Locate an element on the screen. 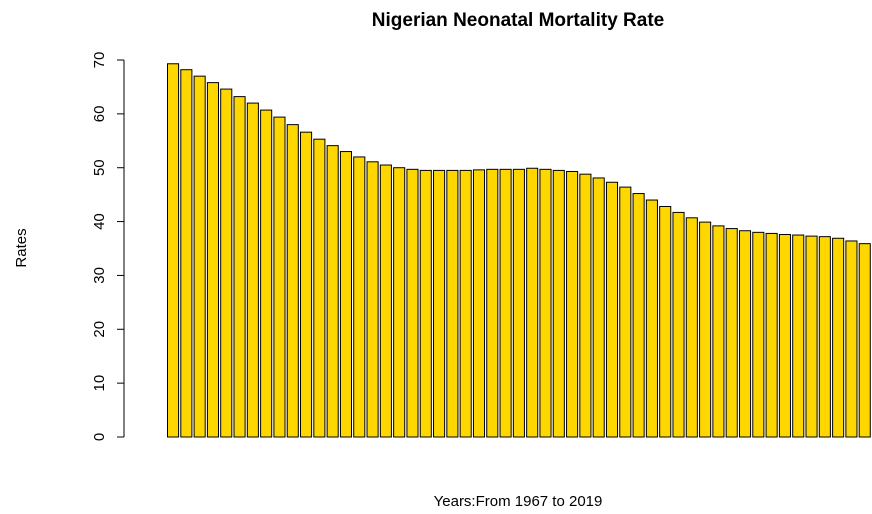 Image resolution: width=872 pixels, height=514 pixels. y-tick-label: 30 is located at coordinates (99, 275).